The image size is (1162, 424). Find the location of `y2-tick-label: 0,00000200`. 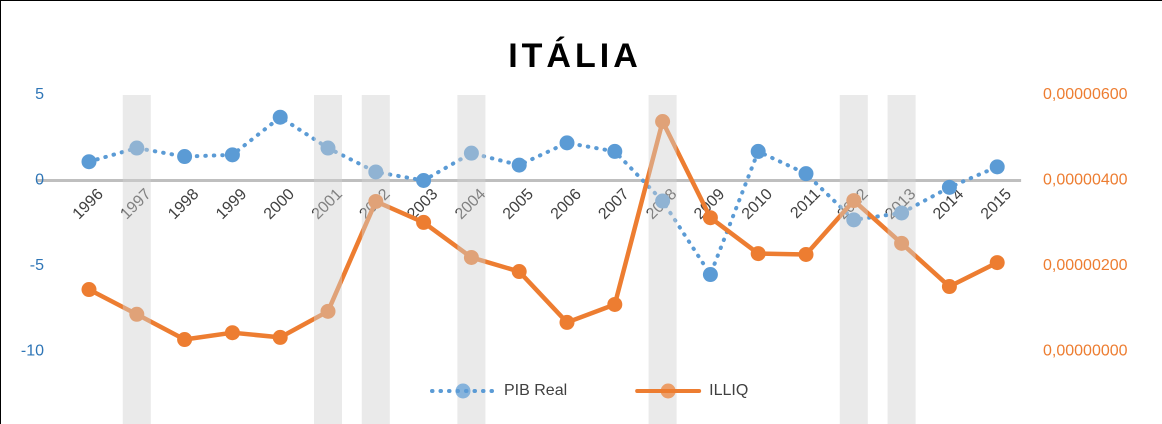

y2-tick-label: 0,00000200 is located at coordinates (1085, 265).